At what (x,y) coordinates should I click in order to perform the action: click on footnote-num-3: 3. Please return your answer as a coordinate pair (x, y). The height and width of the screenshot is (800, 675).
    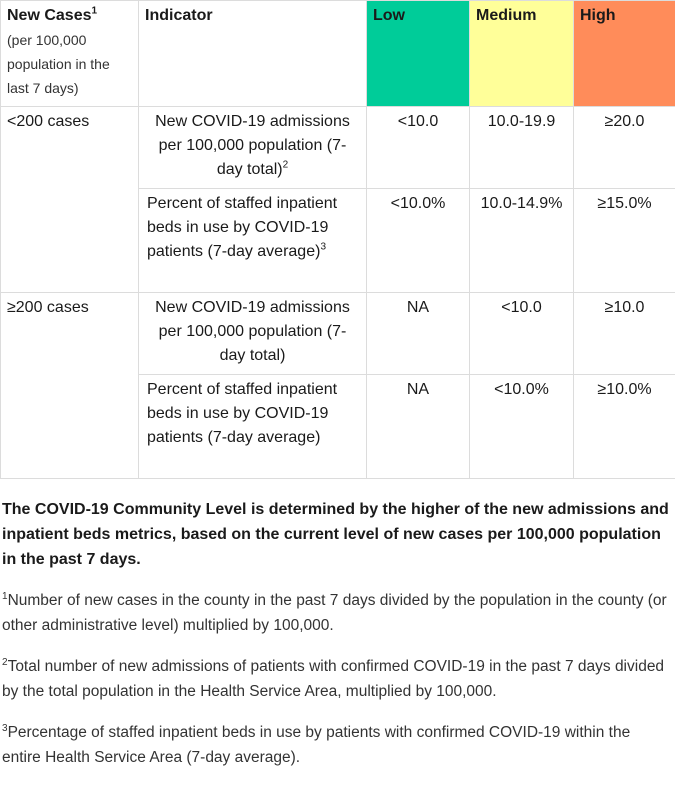
    Looking at the image, I should click on (5, 728).